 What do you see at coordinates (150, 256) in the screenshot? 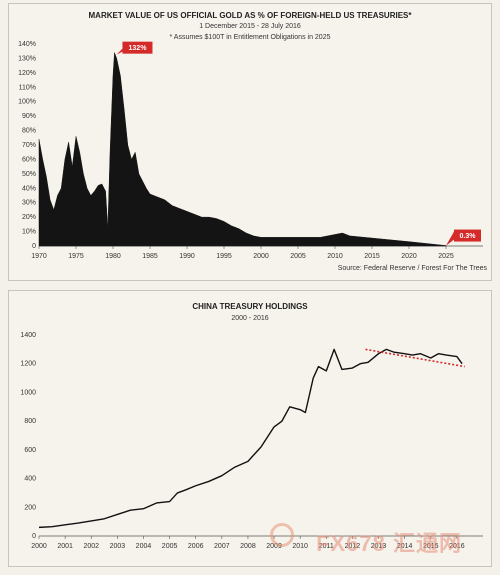
I see `x-tick-label: 1985` at bounding box center [150, 256].